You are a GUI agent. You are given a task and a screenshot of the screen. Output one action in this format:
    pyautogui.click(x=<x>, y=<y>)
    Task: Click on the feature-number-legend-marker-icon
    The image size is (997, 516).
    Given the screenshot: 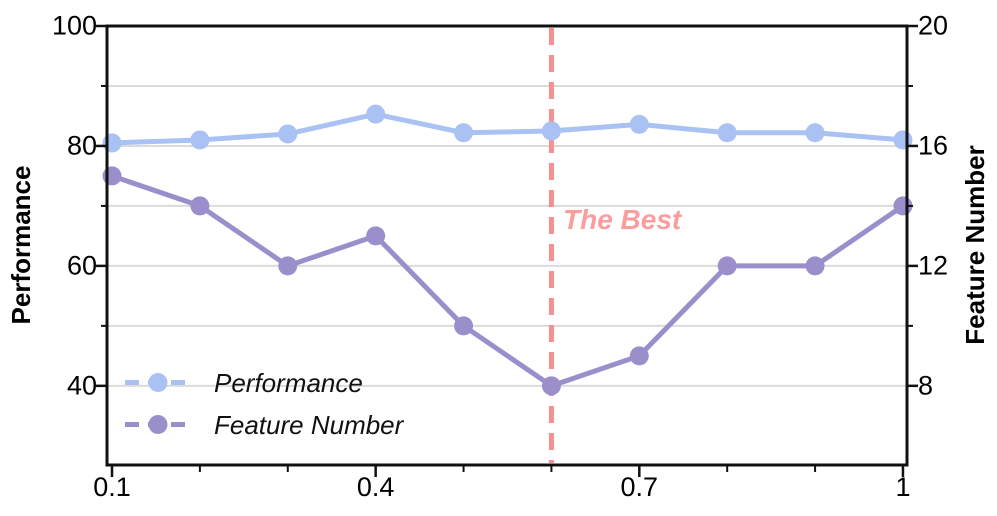 What is the action you would take?
    pyautogui.click(x=158, y=424)
    